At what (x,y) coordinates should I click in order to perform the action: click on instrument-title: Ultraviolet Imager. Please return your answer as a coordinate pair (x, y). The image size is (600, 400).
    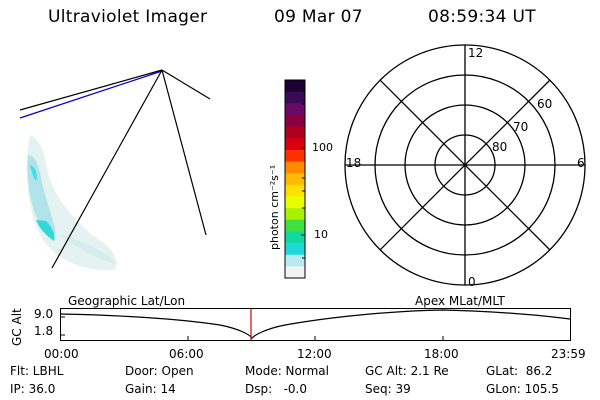
    Looking at the image, I should click on (128, 17).